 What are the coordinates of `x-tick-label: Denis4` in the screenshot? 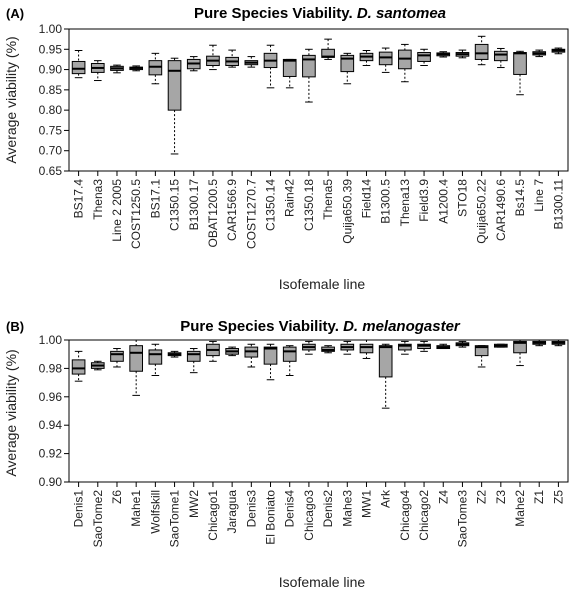 It's located at (290, 509).